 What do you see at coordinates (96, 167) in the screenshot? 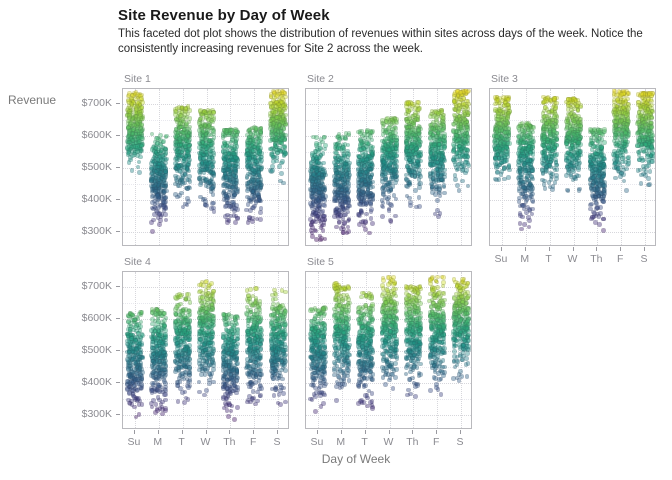
I see `y-tick-label: $500K` at bounding box center [96, 167].